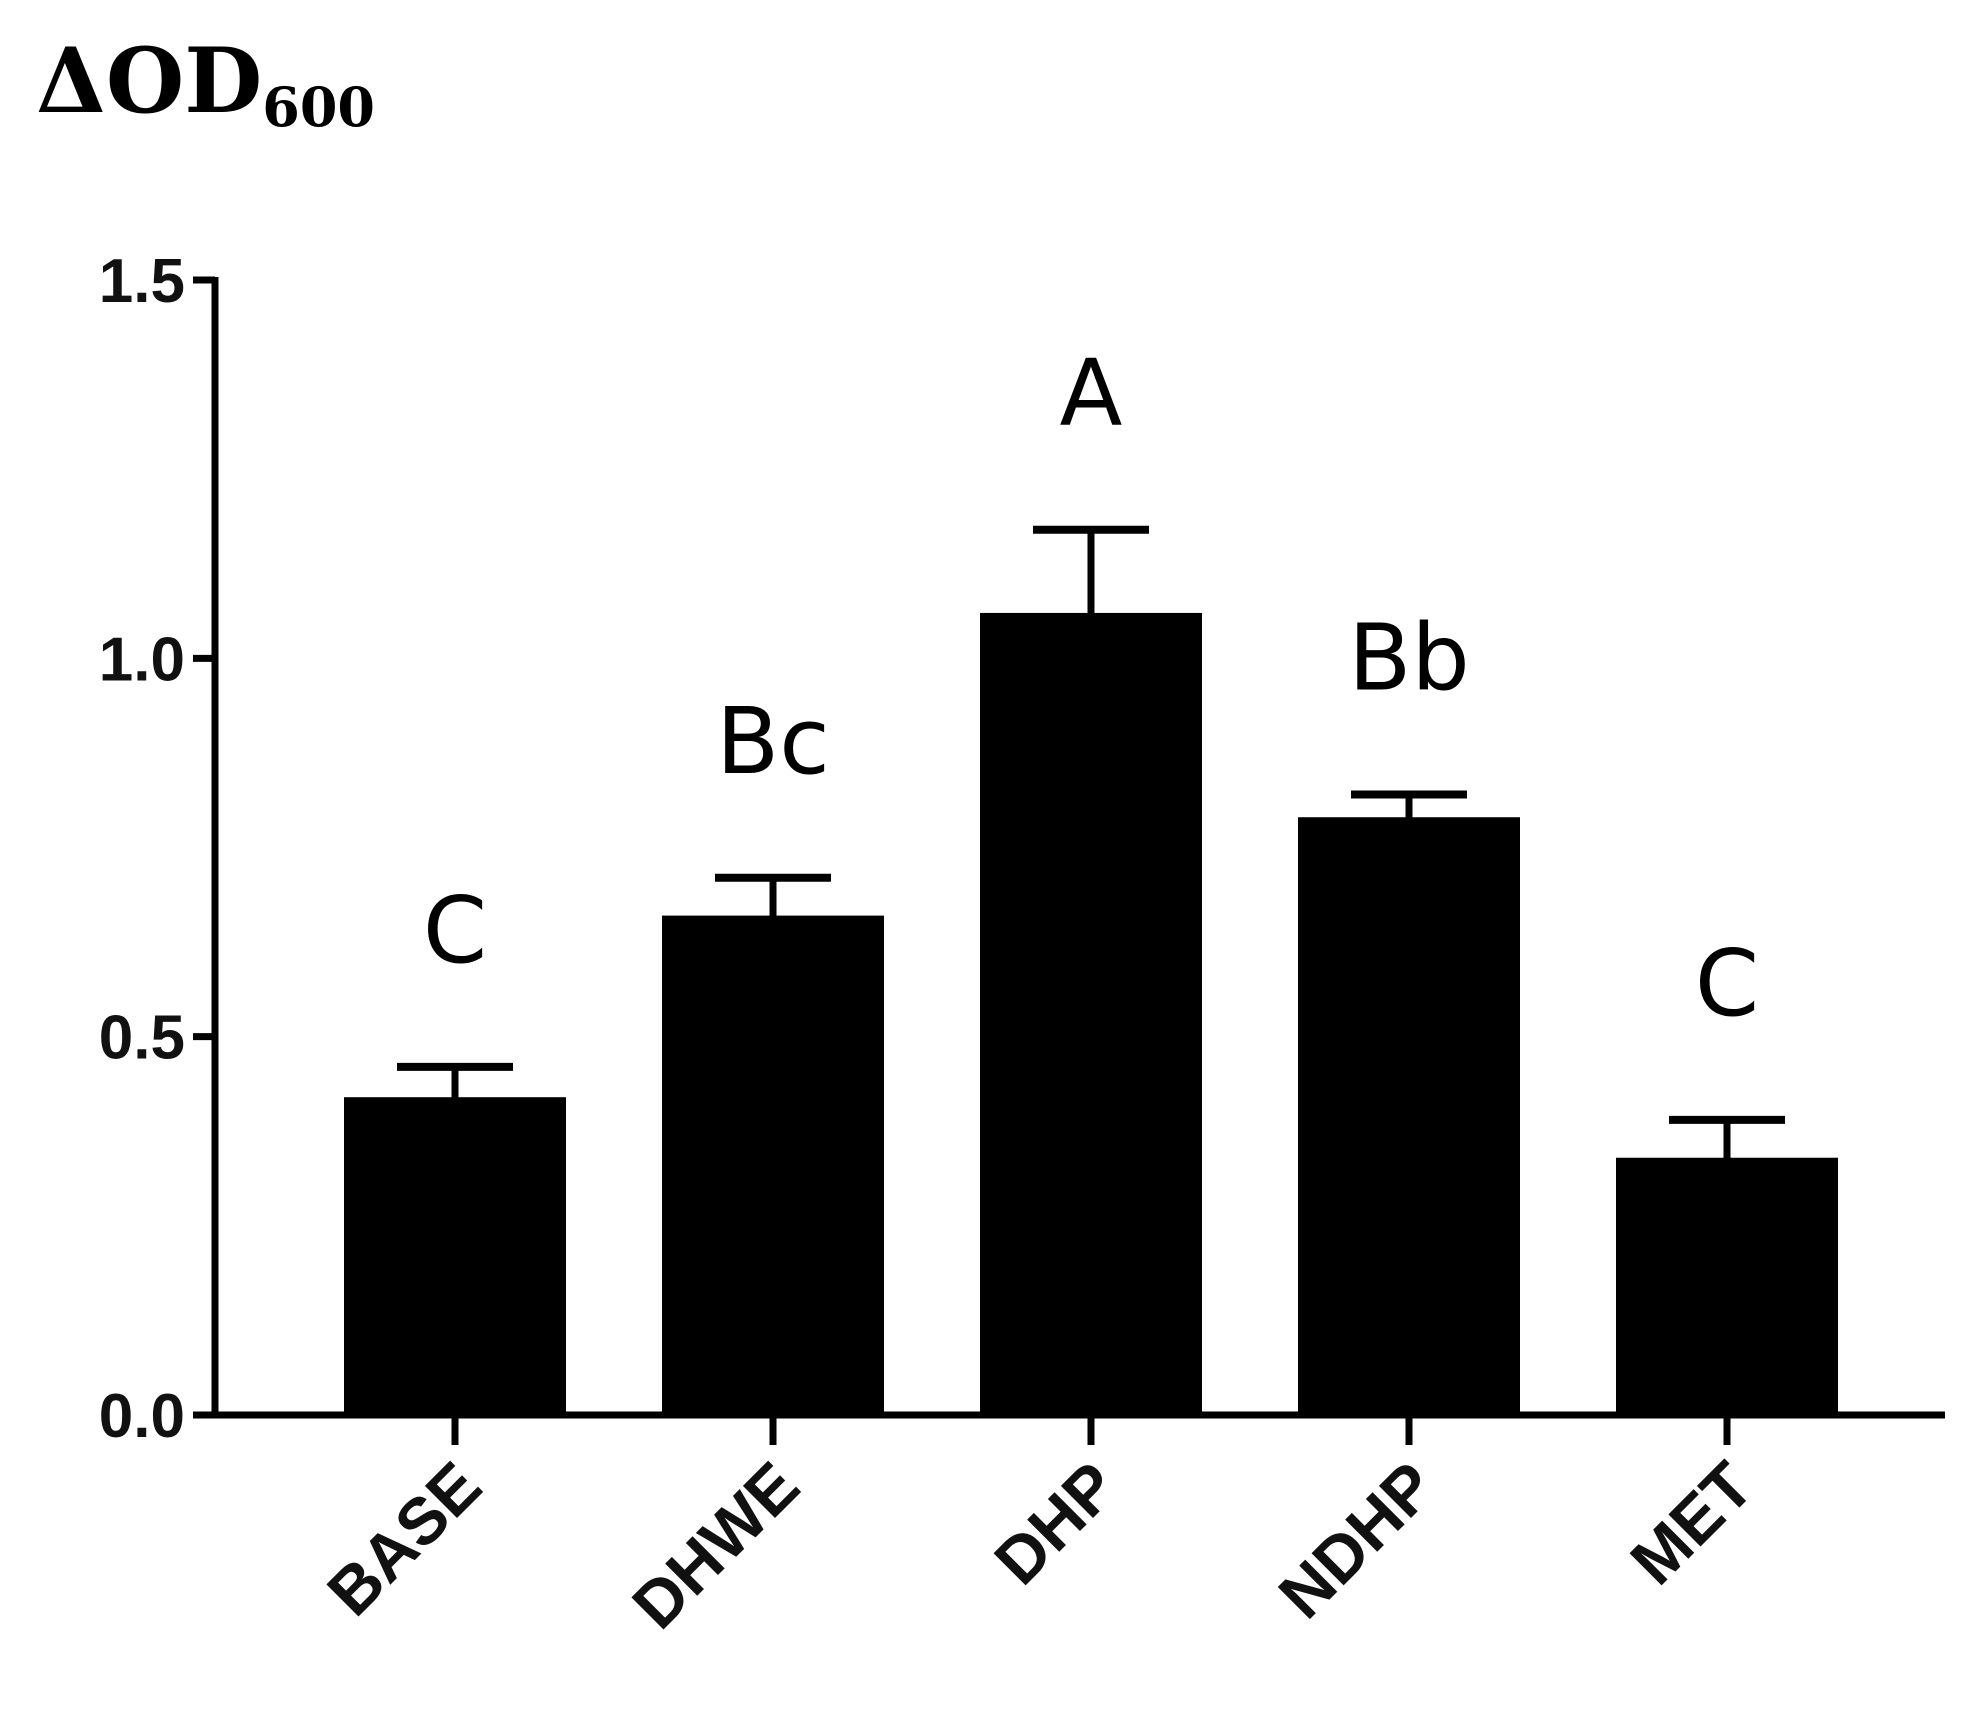 This screenshot has width=1975, height=1731. Describe the element at coordinates (142, 659) in the screenshot. I see `y-tick-label: 1.0` at that location.